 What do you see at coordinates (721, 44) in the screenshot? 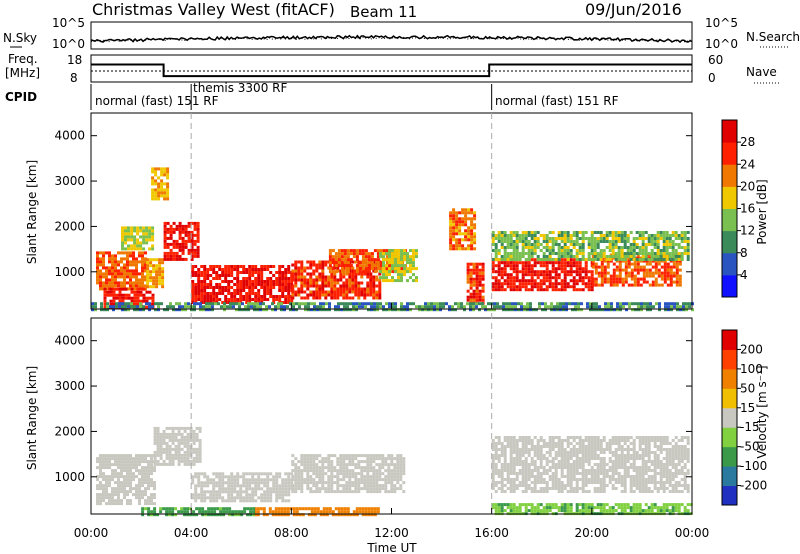
I see `noise-right-tick-bottom: 10^0` at bounding box center [721, 44].